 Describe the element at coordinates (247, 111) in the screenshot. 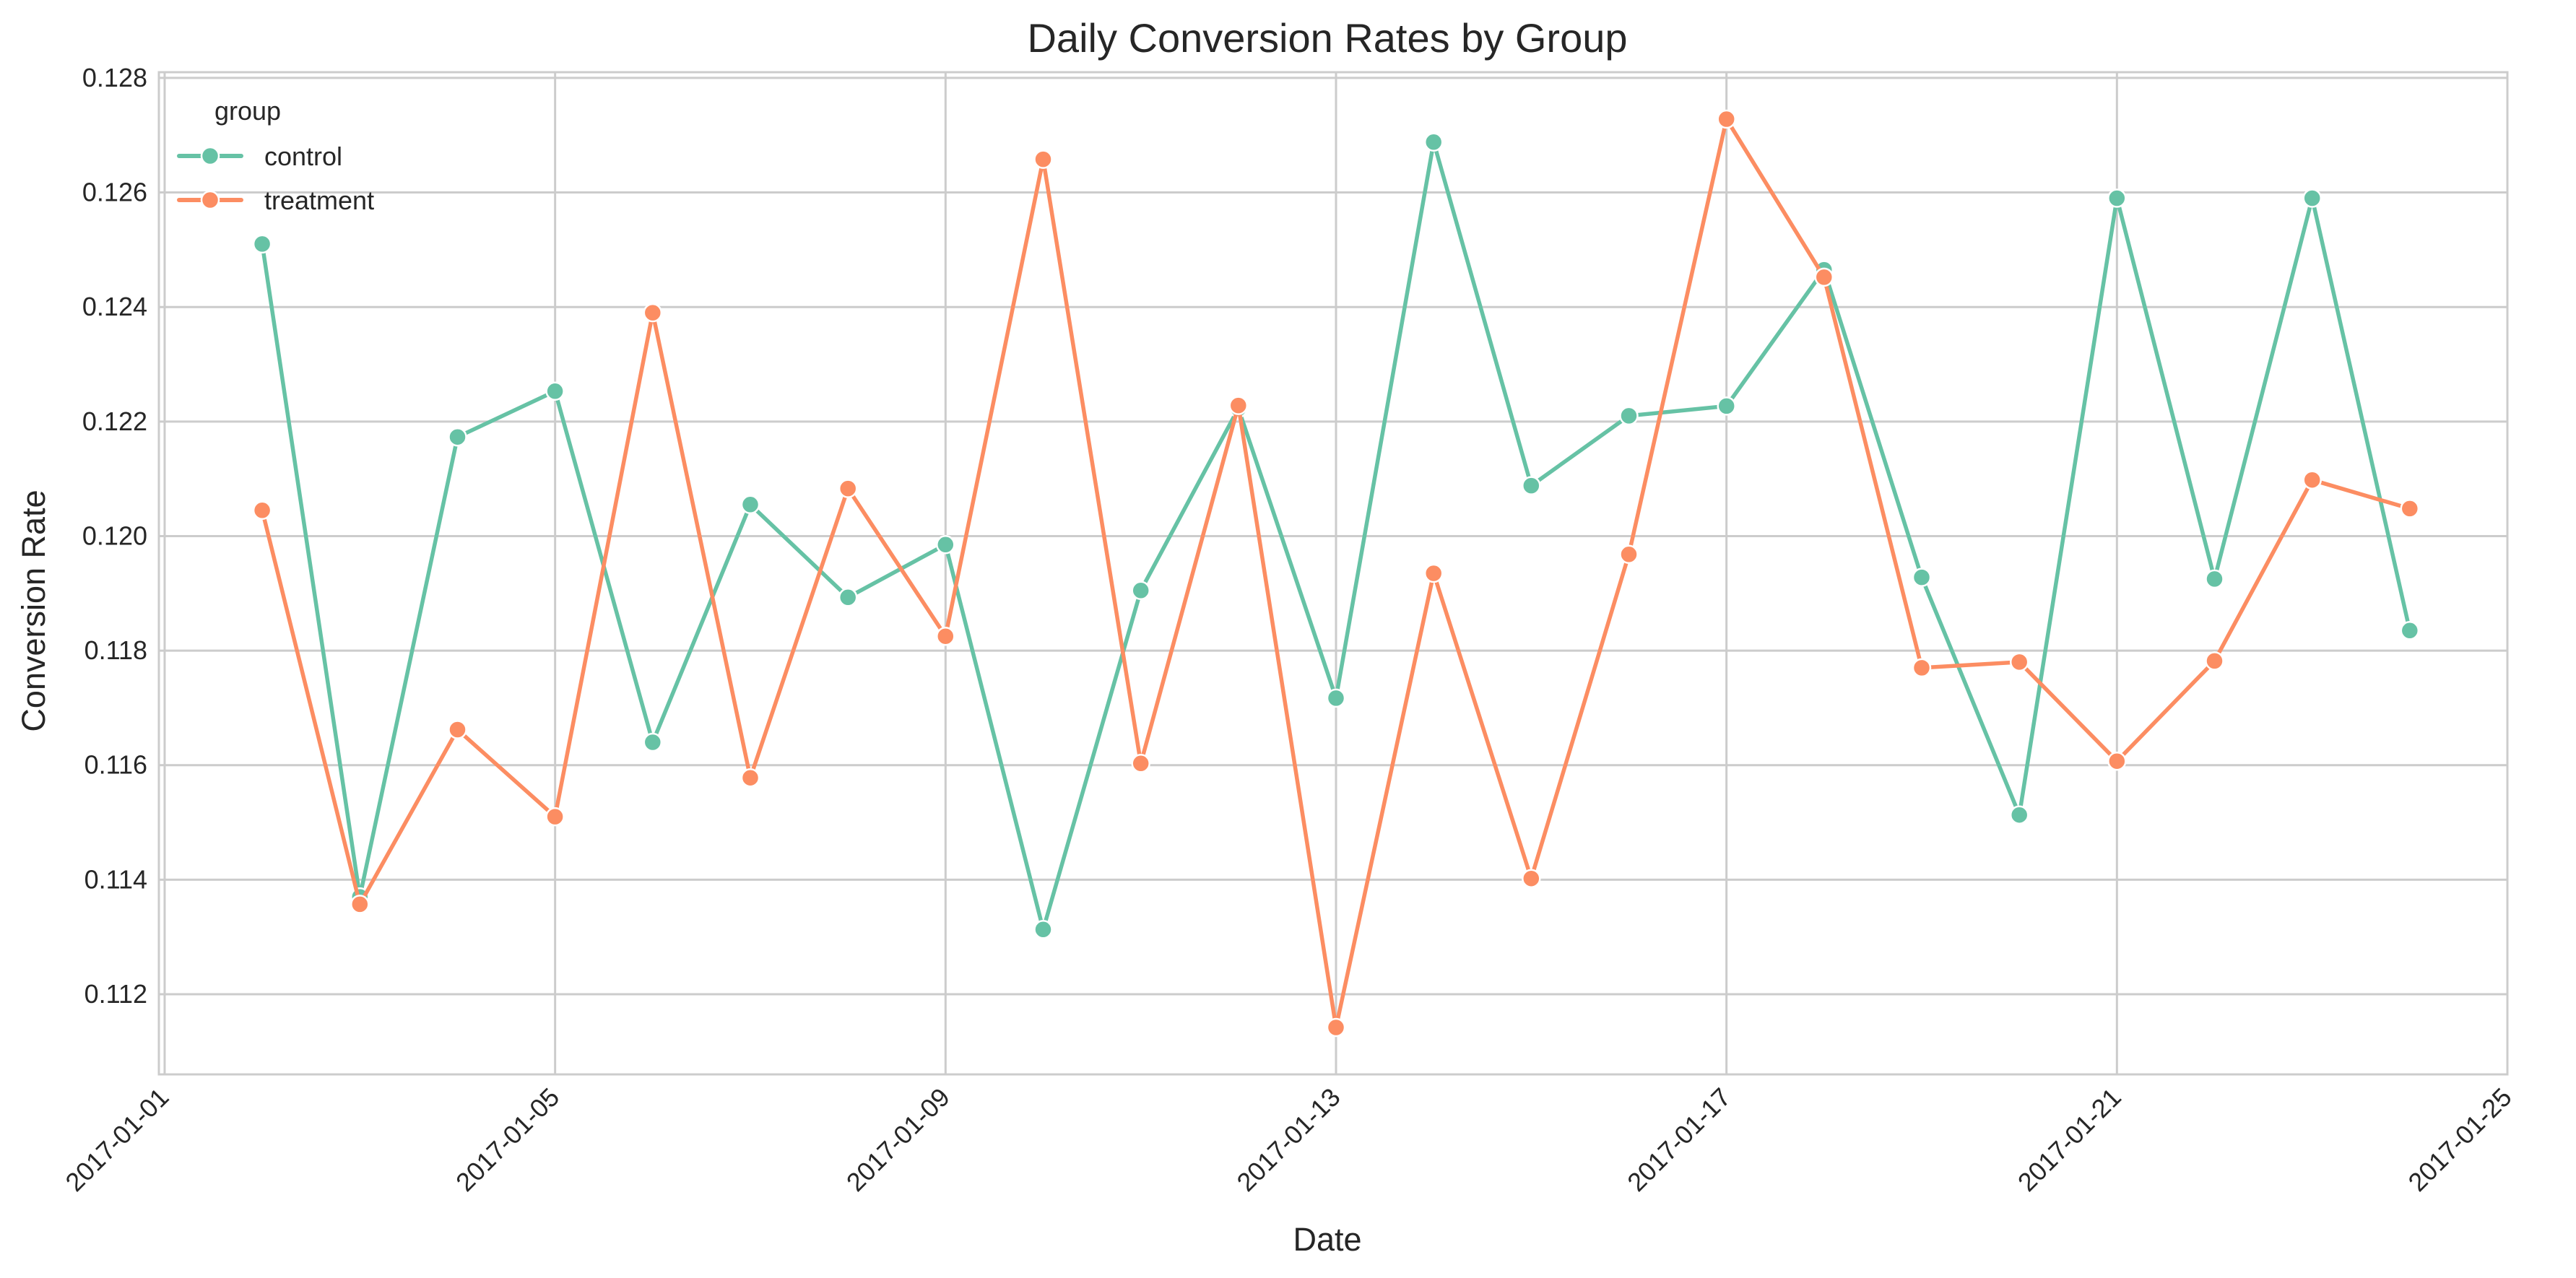

I see `legend-title: group` at that location.